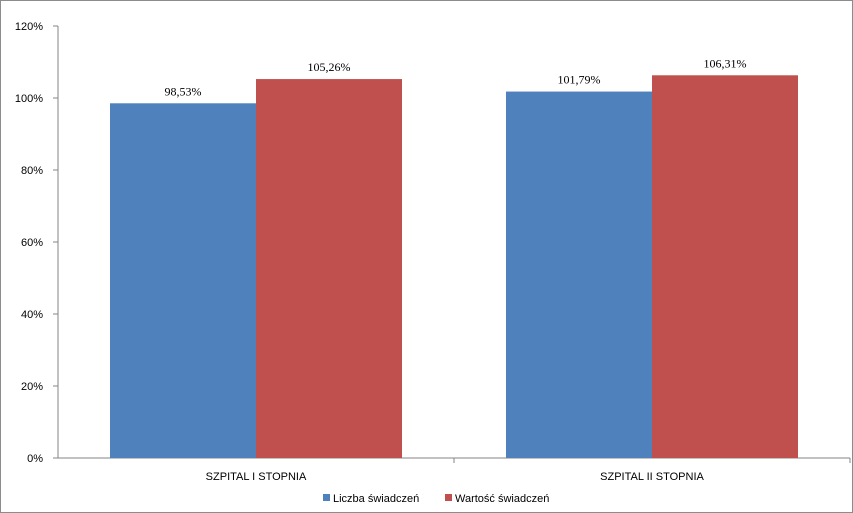  I want to click on data-labels: 98,53% 105,26% 101,79% 106,31%, so click(456, 77).